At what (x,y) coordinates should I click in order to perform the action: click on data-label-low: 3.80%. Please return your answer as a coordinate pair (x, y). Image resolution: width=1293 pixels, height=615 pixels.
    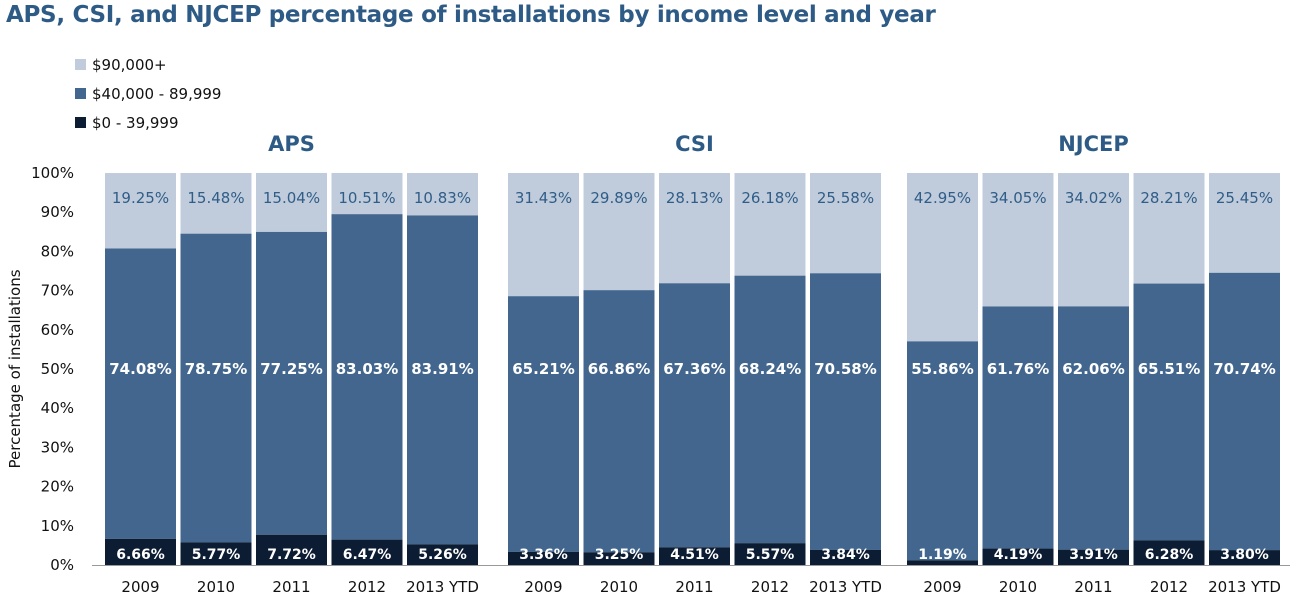
    Looking at the image, I should click on (1244, 555).